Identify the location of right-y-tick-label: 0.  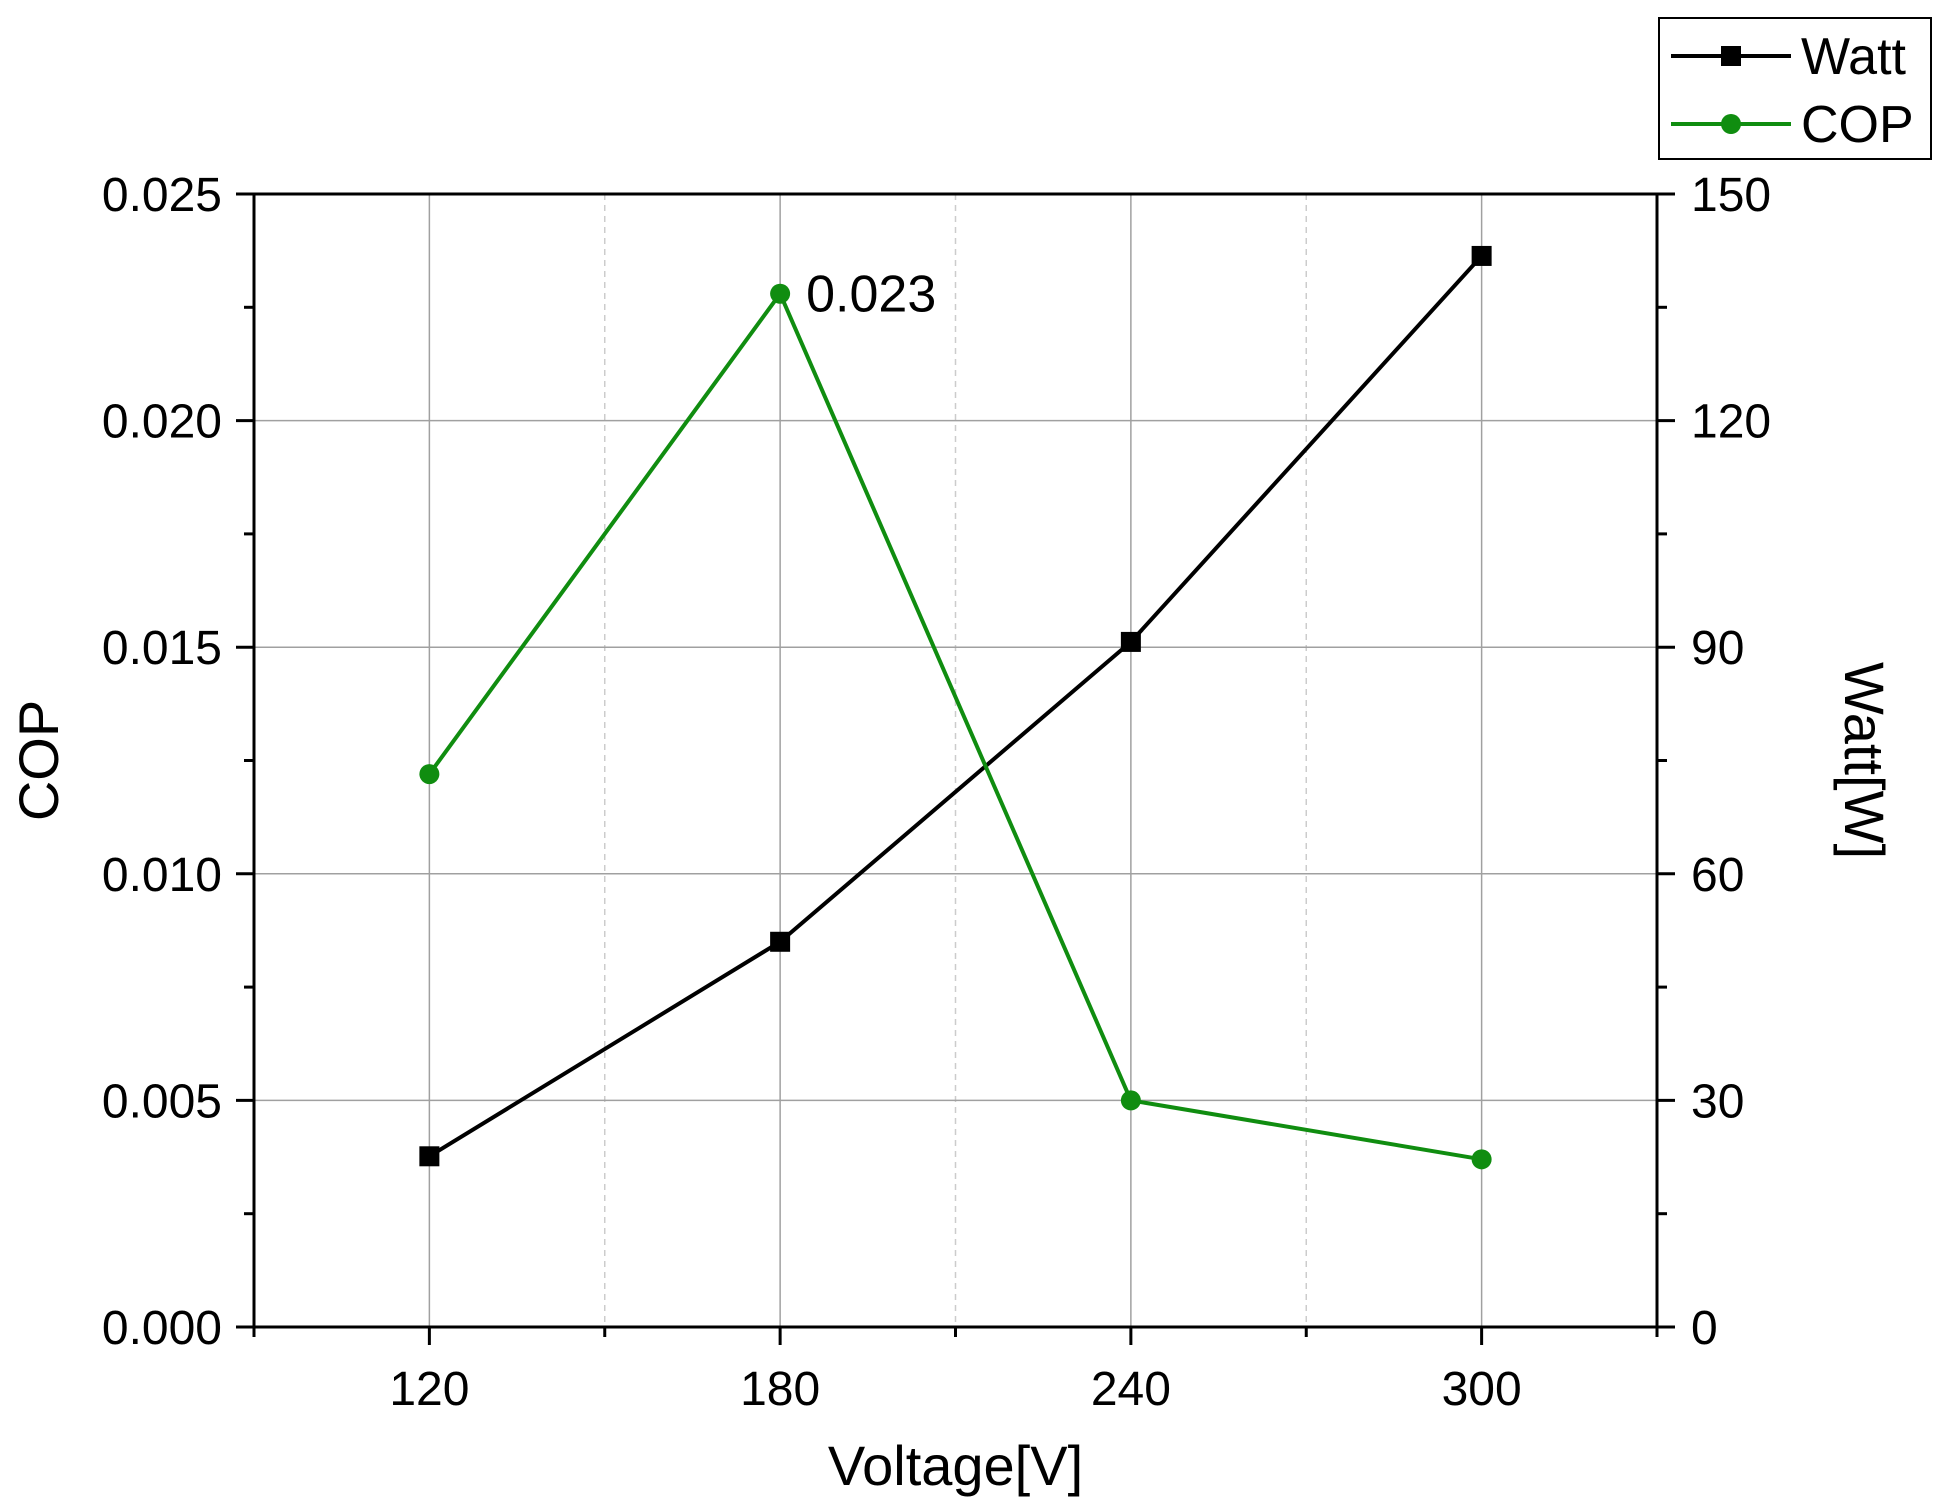
(1704, 1328).